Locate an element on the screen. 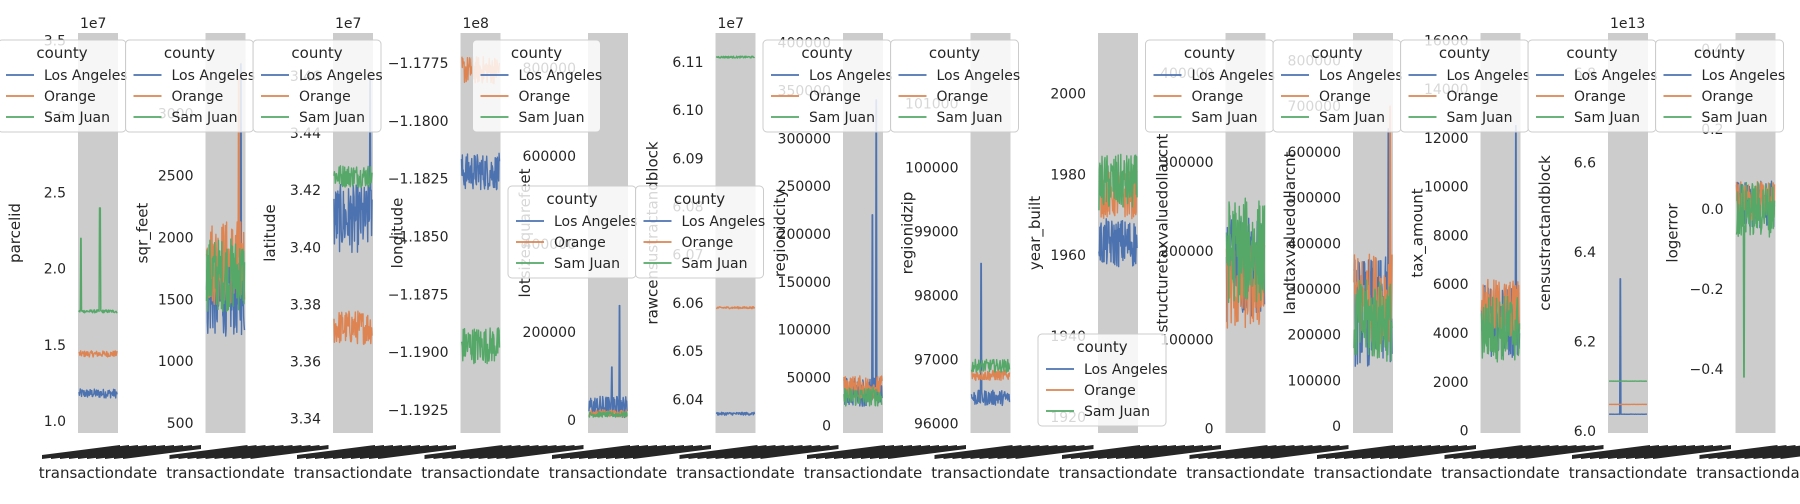 The width and height of the screenshot is (1800, 504). y-axis-label: landtaxvaluedollarcnt is located at coordinates (1290, 232).